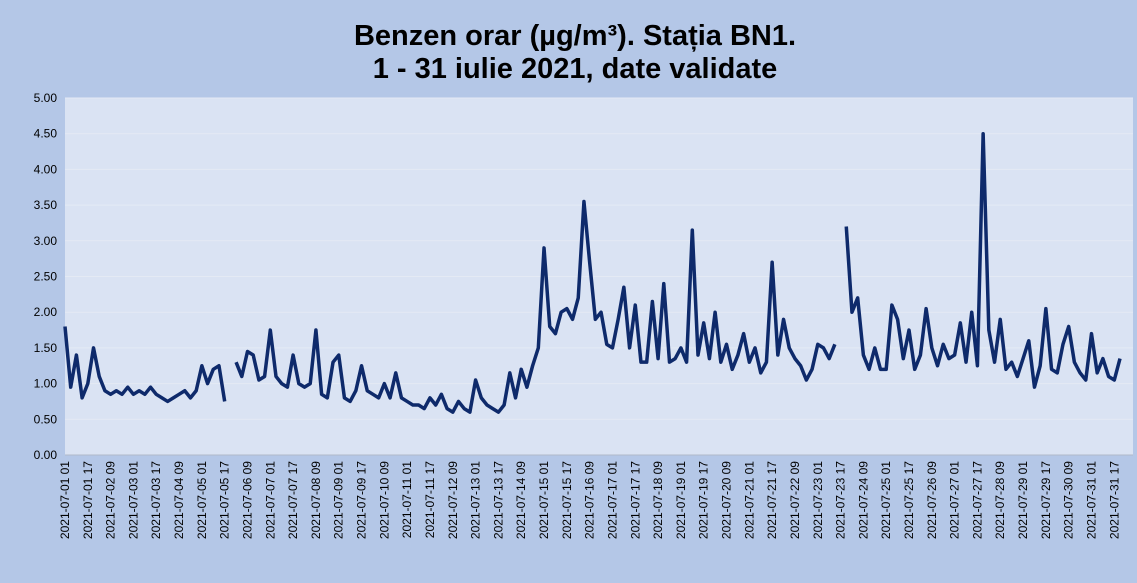  I want to click on y-tick-label: 4.50, so click(46, 134).